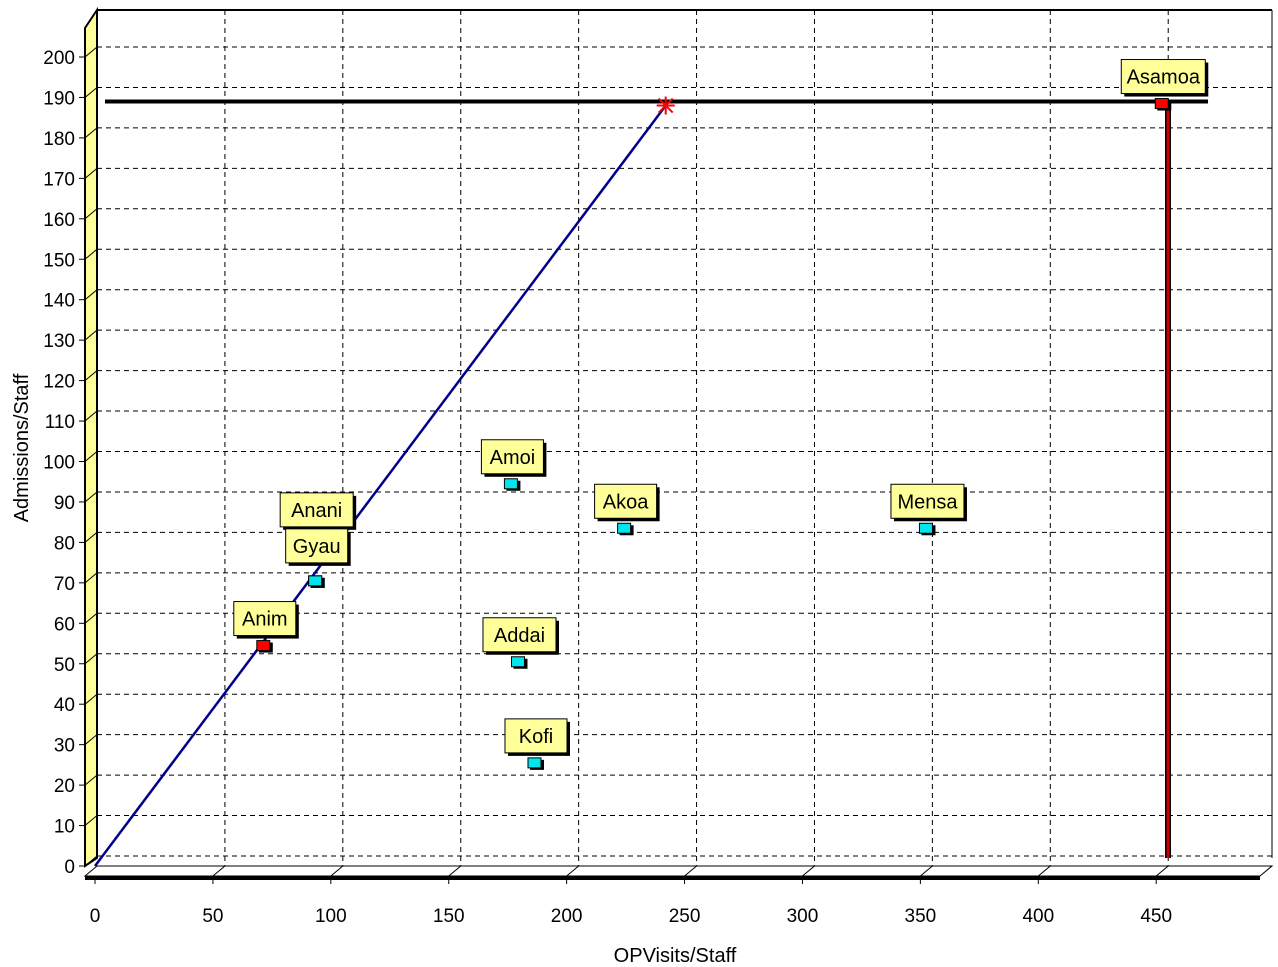 The image size is (1278, 967). What do you see at coordinates (60, 422) in the screenshot?
I see `y-tick-label: 110` at bounding box center [60, 422].